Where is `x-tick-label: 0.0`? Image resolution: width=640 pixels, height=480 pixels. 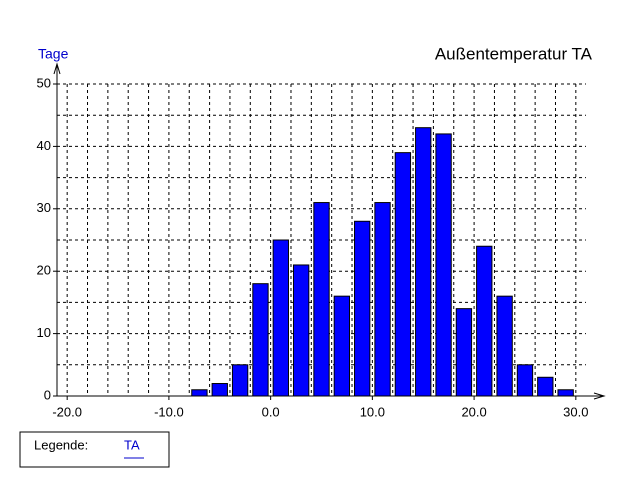 x-tick-label: 0.0 is located at coordinates (271, 411).